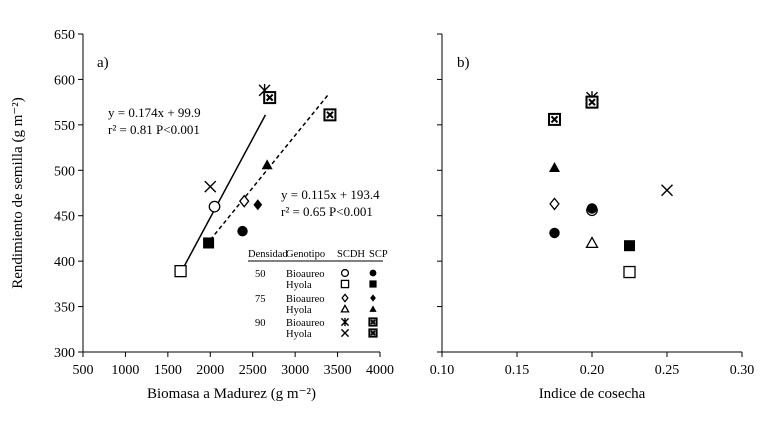 This screenshot has width=783, height=433. I want to click on y-axis-title: Rendimiento de semilla (g m⁻²), so click(18, 193).